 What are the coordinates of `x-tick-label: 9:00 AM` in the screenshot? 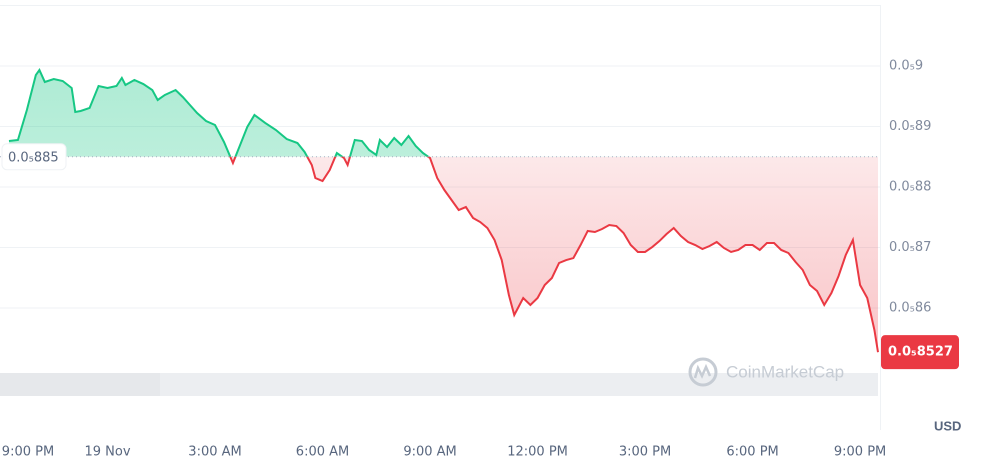 It's located at (429, 452).